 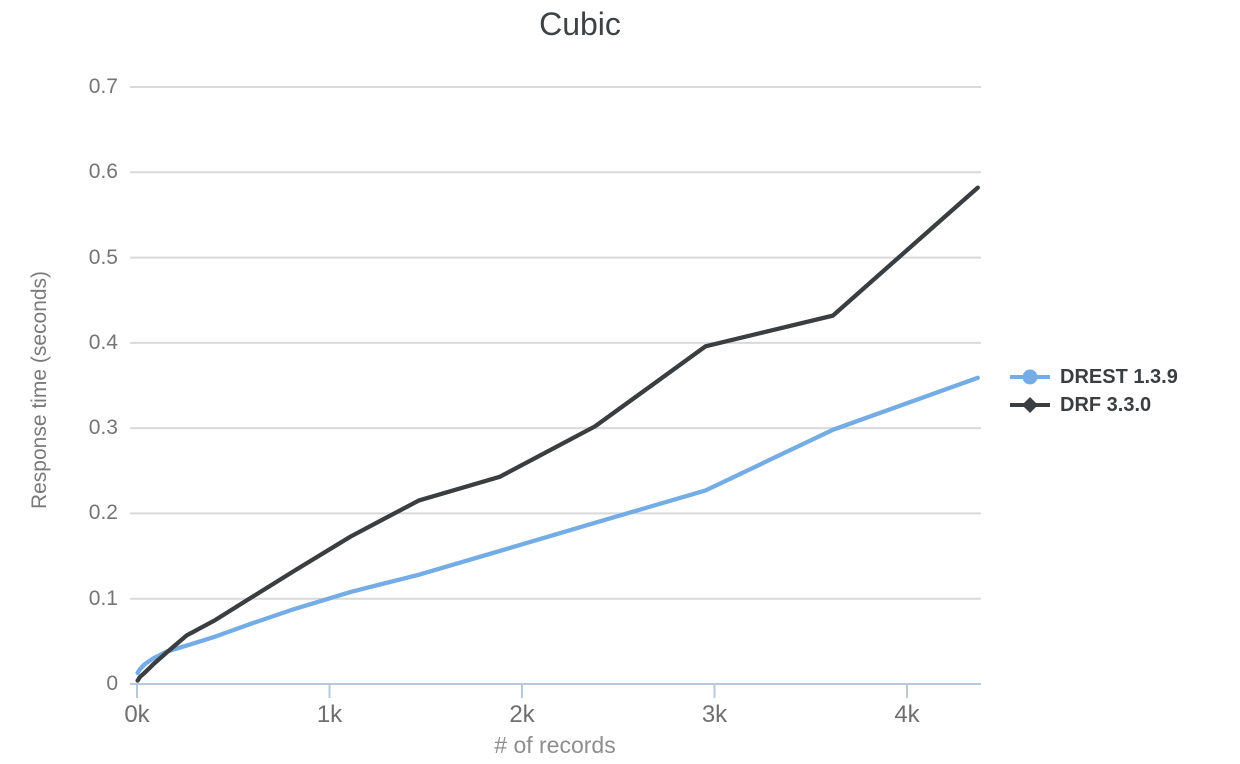 What do you see at coordinates (907, 714) in the screenshot?
I see `x-tick-label: 4k` at bounding box center [907, 714].